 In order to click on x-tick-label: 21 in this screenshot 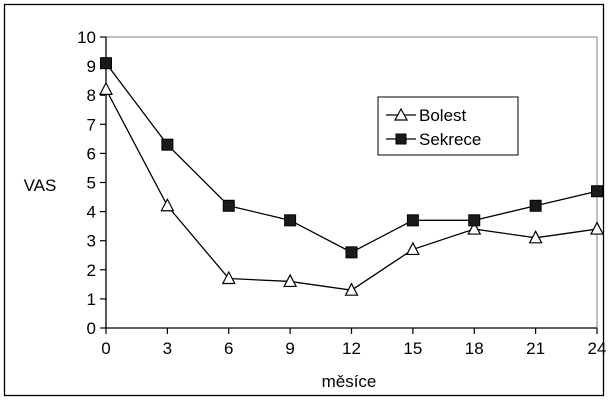, I will do `click(535, 348)`.